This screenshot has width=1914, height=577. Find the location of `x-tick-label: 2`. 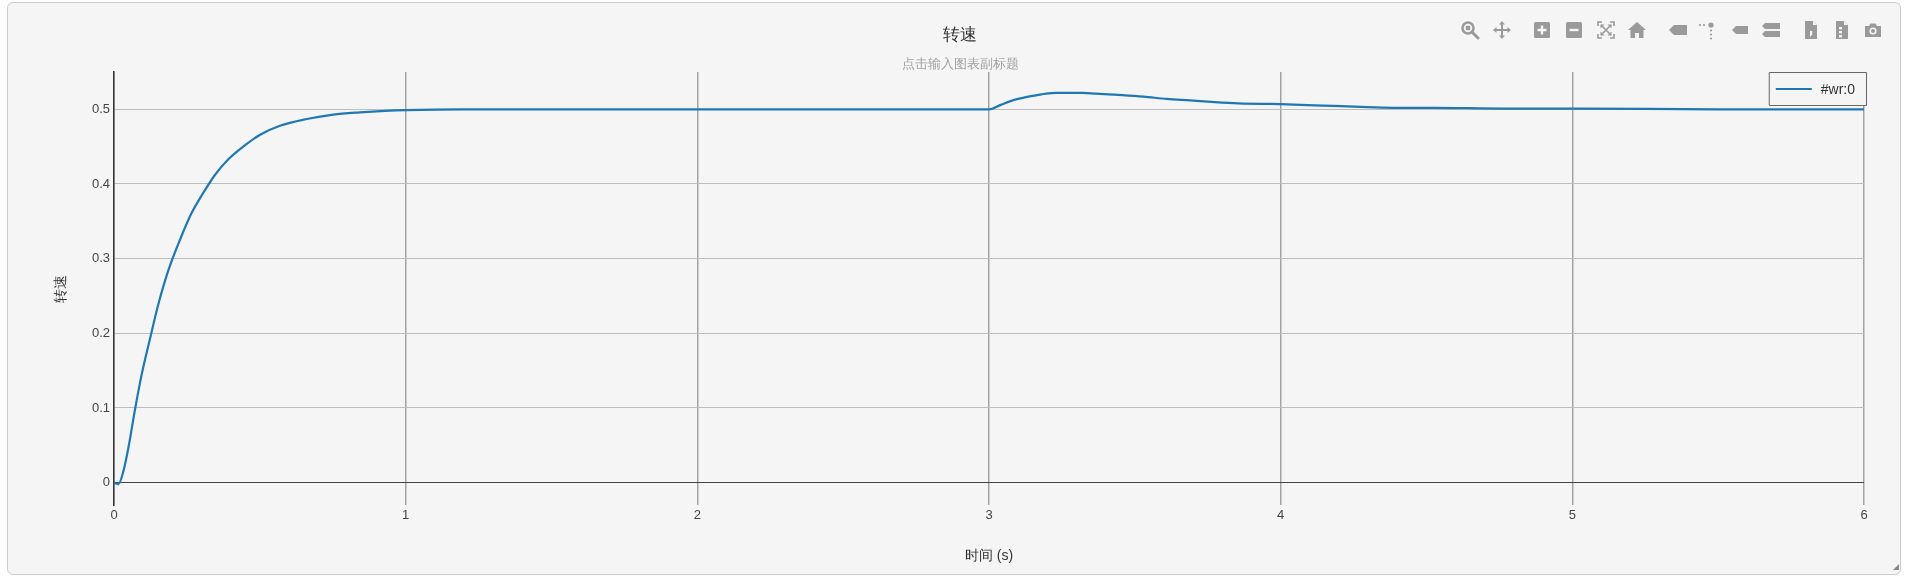

x-tick-label: 2 is located at coordinates (697, 515).